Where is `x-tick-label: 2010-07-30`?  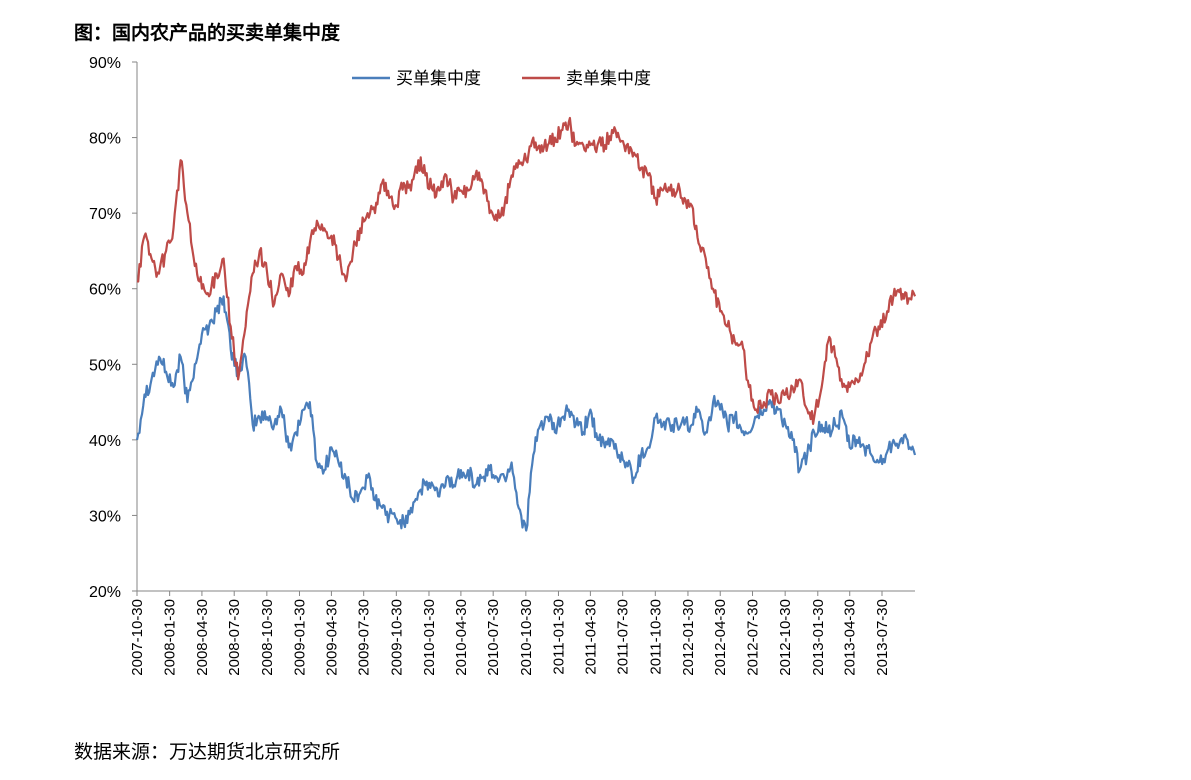
x-tick-label: 2010-07-30 is located at coordinates (493, 637).